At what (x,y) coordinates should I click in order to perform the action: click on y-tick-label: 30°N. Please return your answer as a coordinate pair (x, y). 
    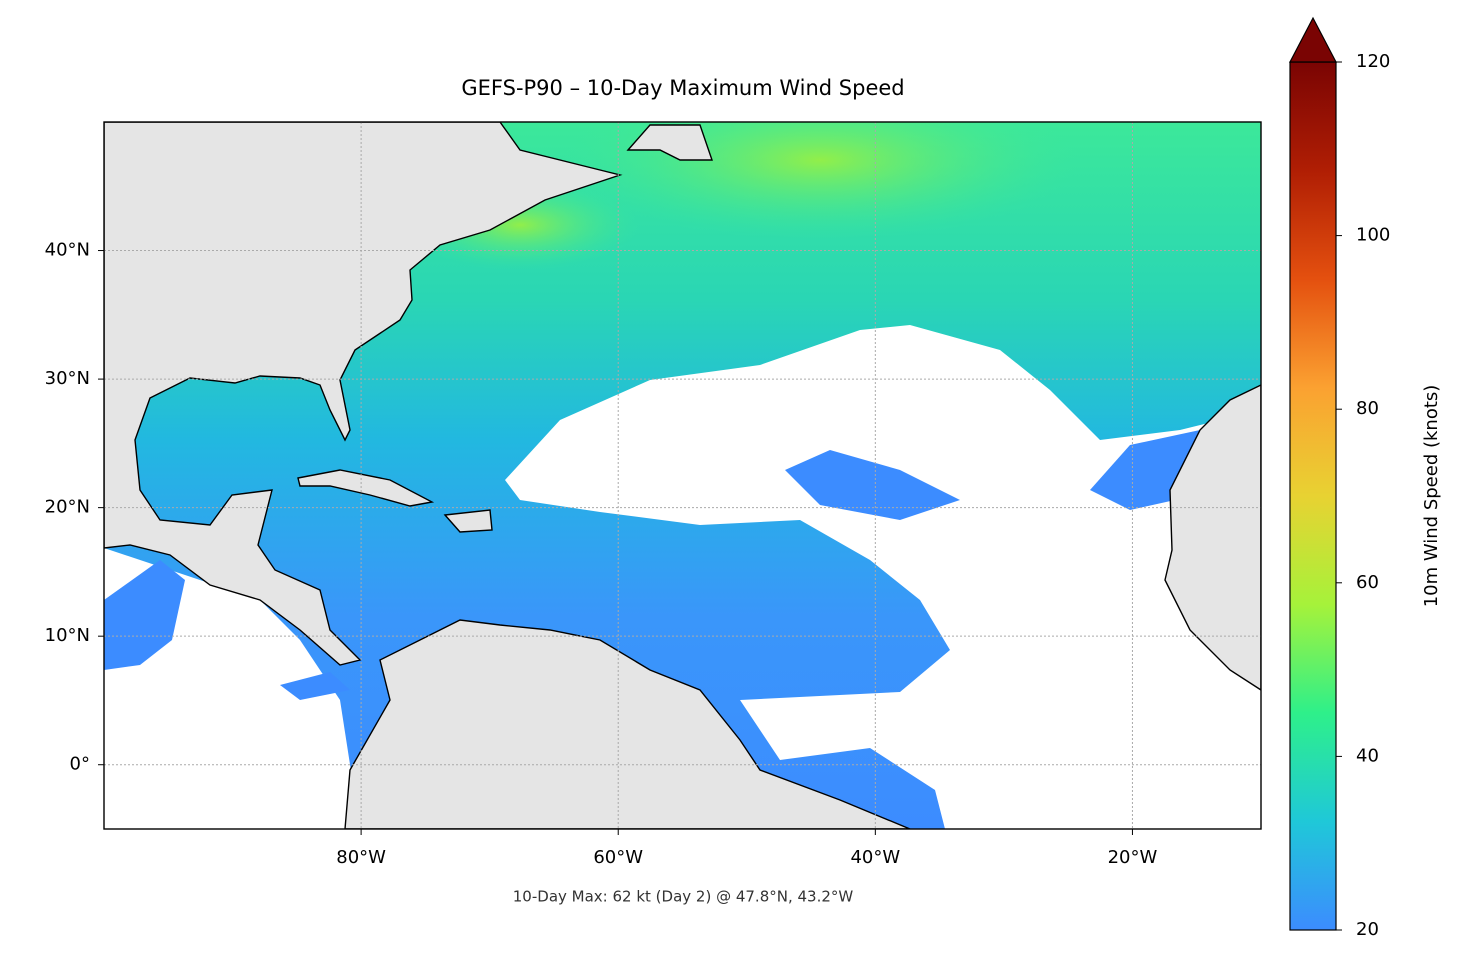
    Looking at the image, I should click on (67, 378).